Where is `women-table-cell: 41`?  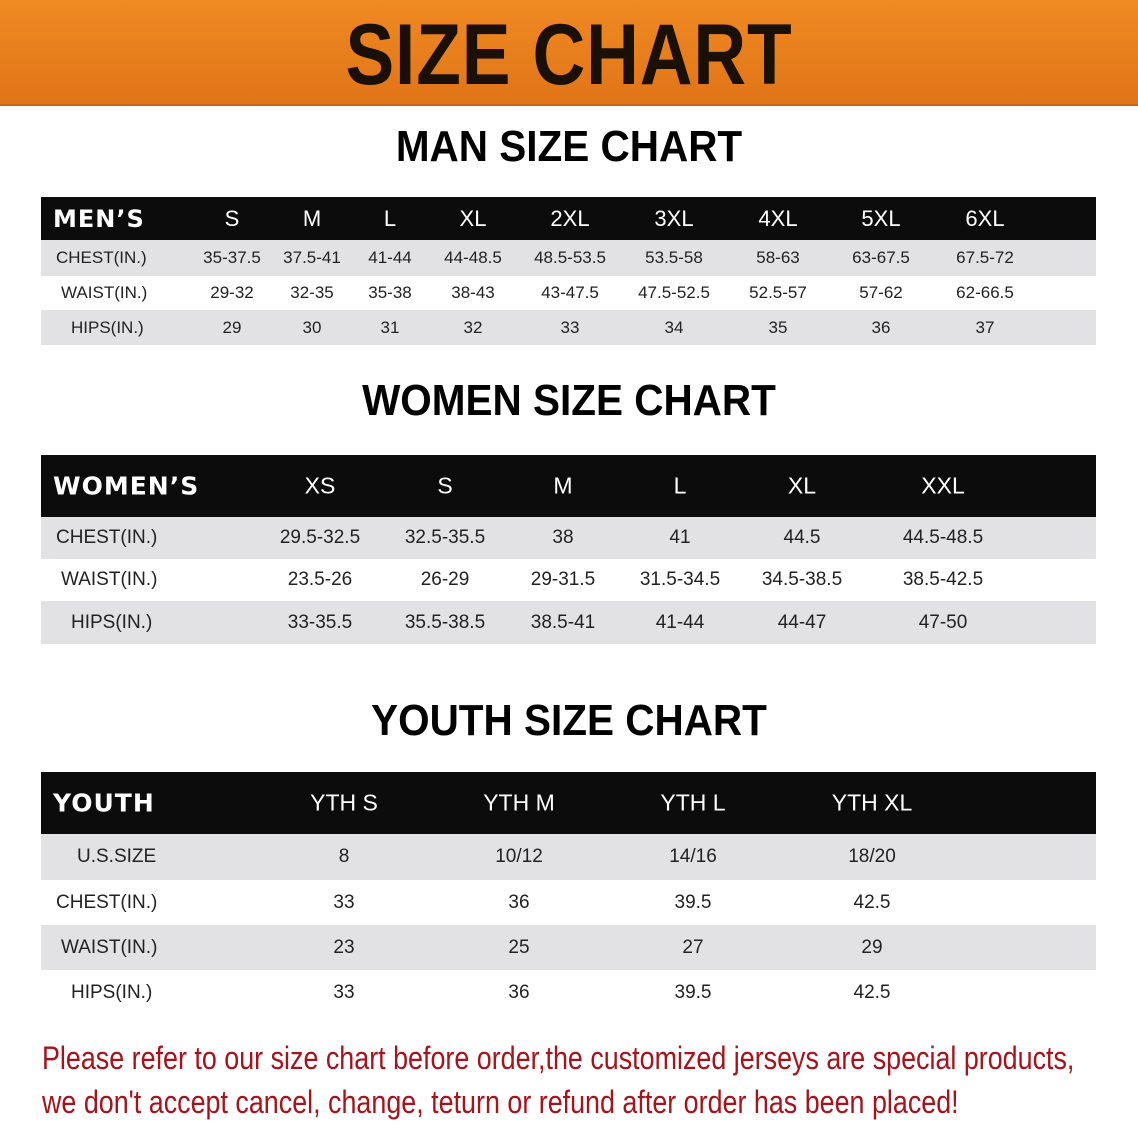 women-table-cell: 41 is located at coordinates (680, 537).